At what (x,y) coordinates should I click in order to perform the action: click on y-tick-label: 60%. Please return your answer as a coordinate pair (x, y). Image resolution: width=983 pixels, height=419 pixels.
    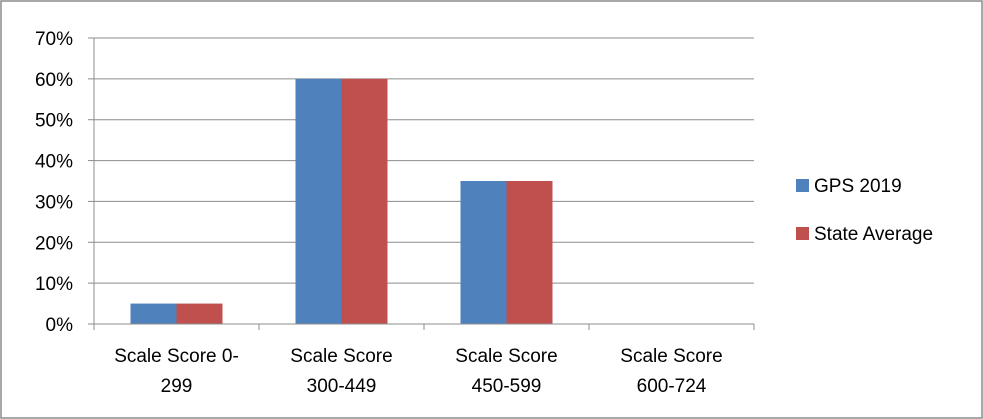
    Looking at the image, I should click on (54, 80).